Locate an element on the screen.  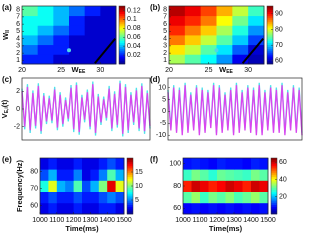
ylabel-main: V is located at coordinates (4, 115).